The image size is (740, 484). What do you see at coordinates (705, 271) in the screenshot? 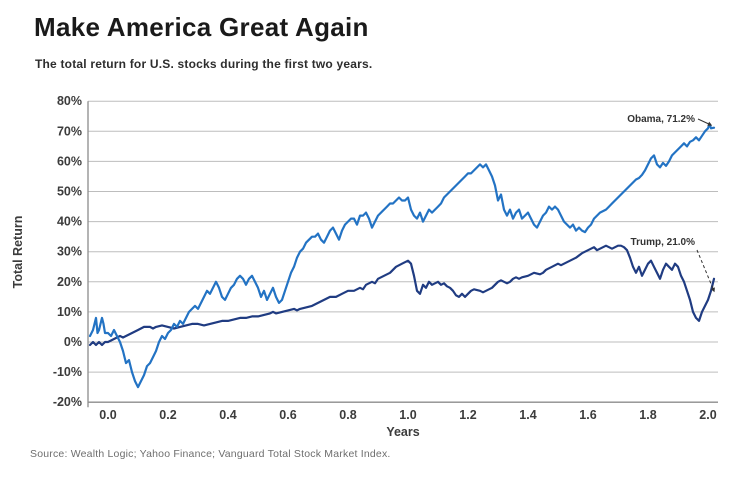
I see `trump-callout-leader-line` at bounding box center [705, 271].